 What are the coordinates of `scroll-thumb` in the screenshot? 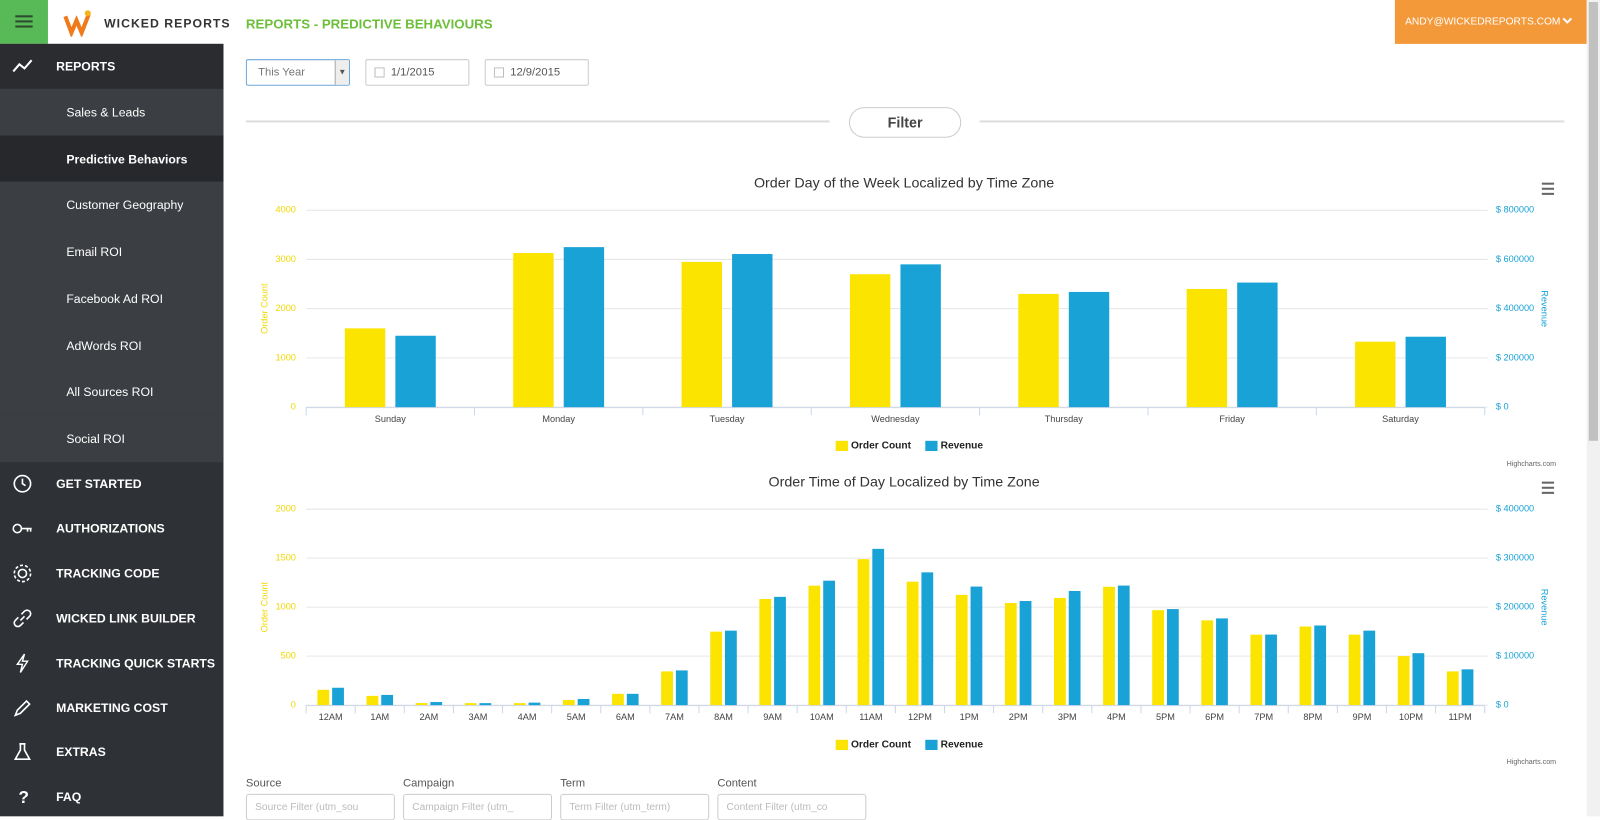 It's located at (1593, 221).